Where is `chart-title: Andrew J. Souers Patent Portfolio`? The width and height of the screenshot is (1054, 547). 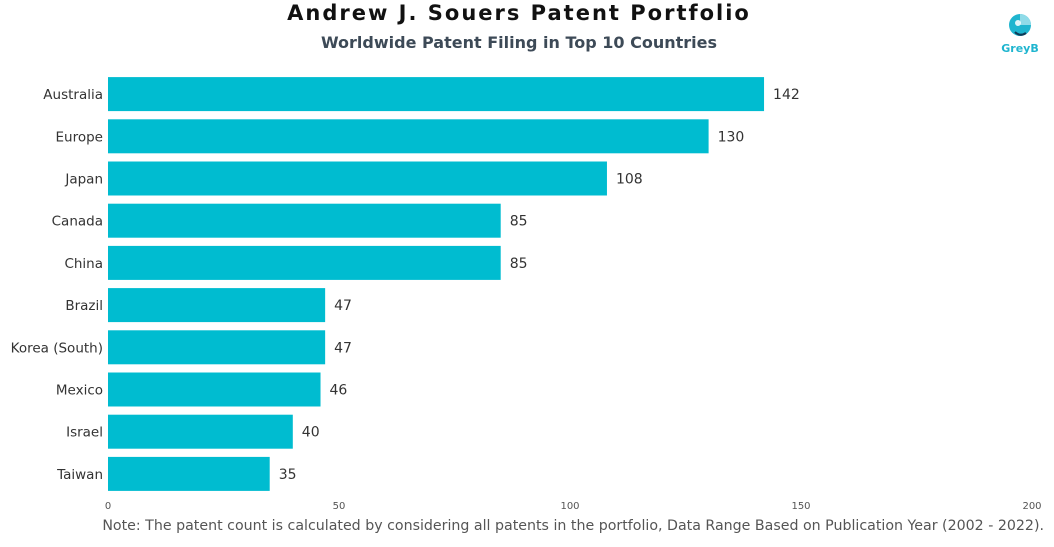
chart-title: Andrew J. Souers Patent Portfolio is located at coordinates (519, 13).